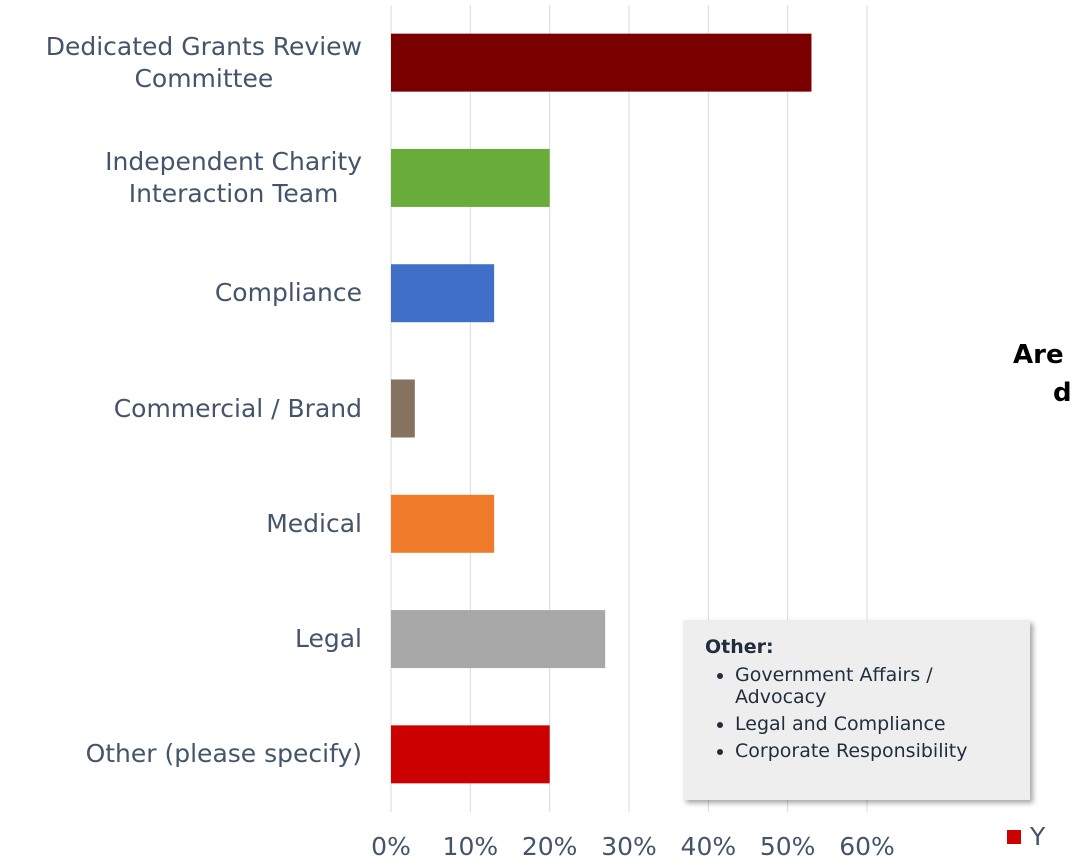  I want to click on x-tick-label: 10%, so click(470, 846).